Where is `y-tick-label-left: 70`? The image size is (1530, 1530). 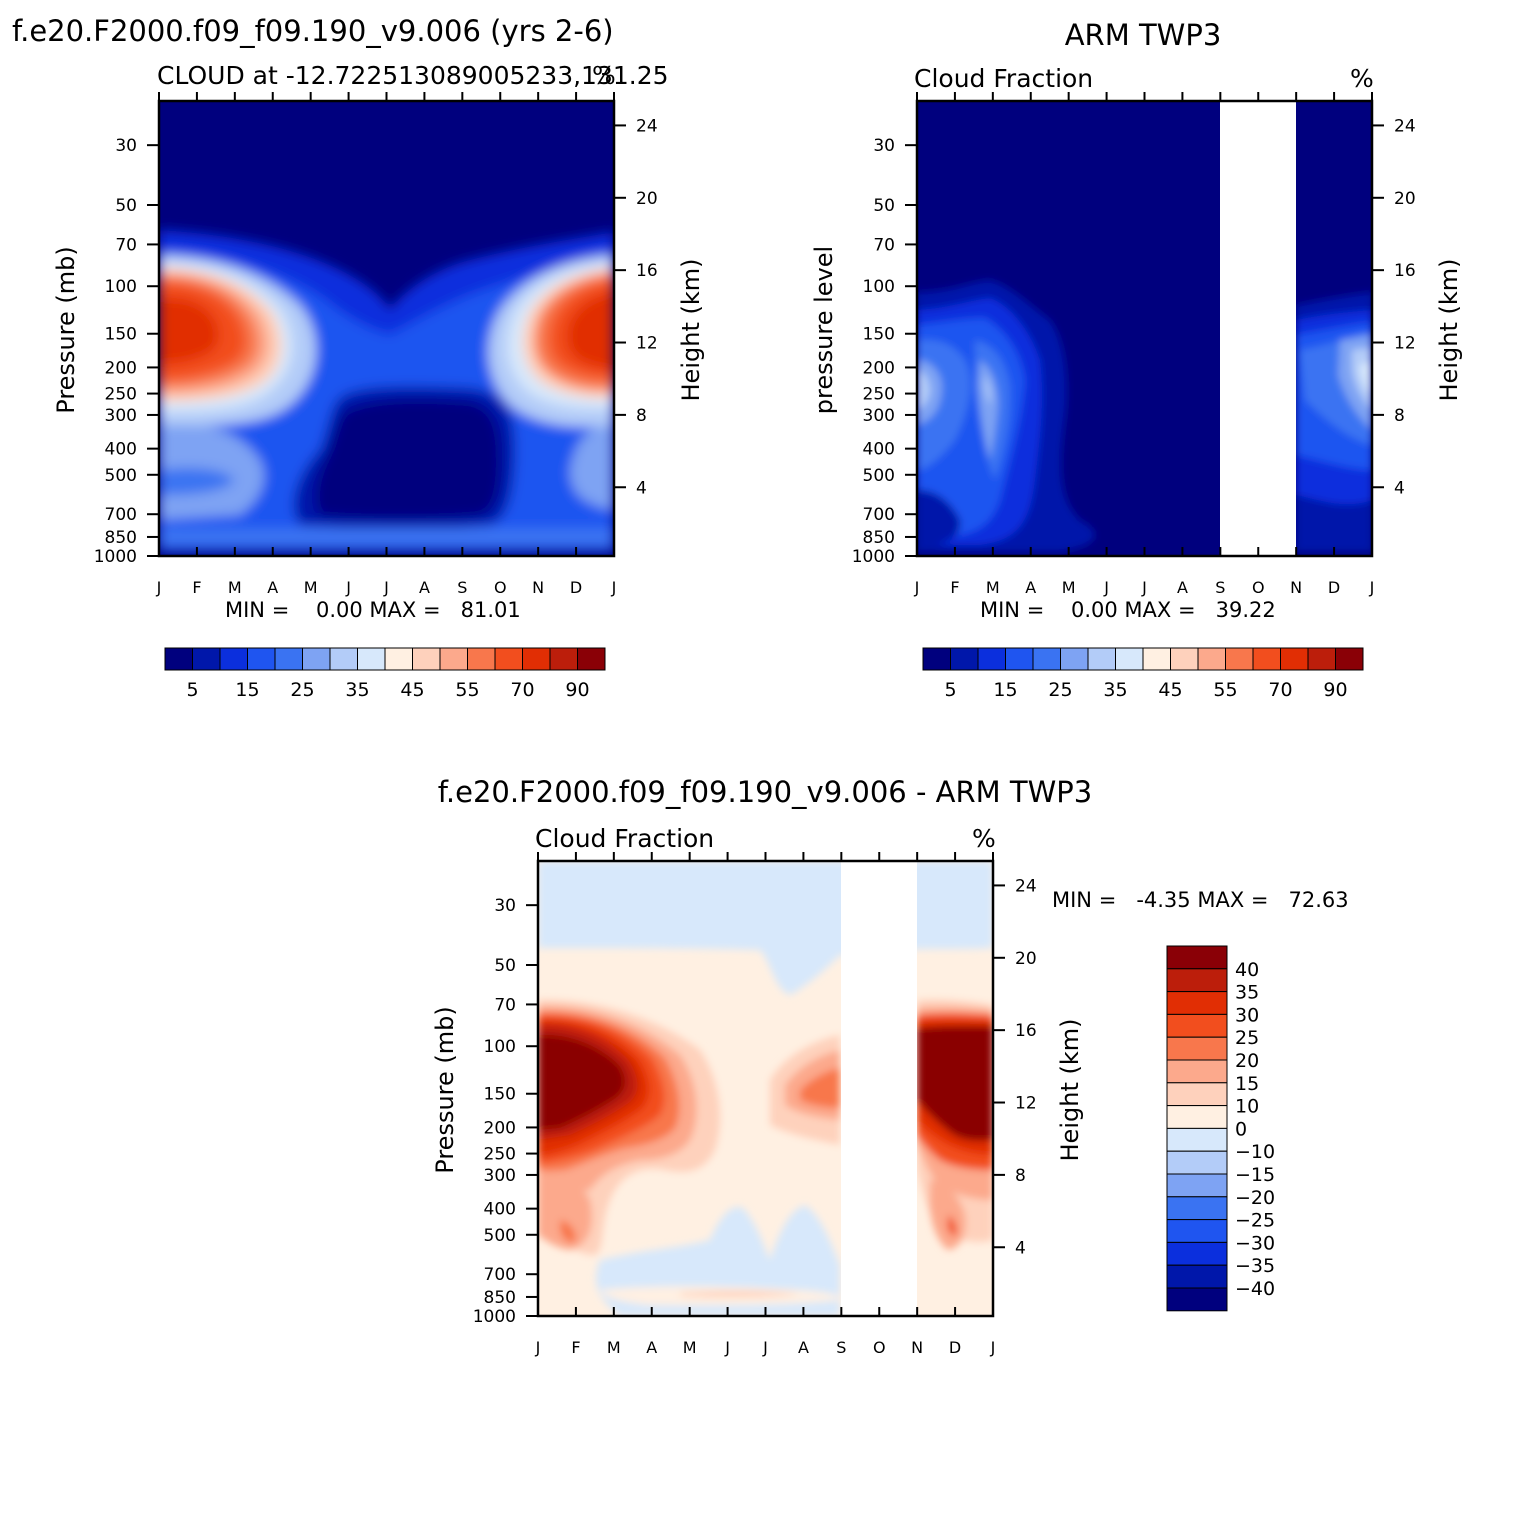
y-tick-label-left: 70 is located at coordinates (505, 1005).